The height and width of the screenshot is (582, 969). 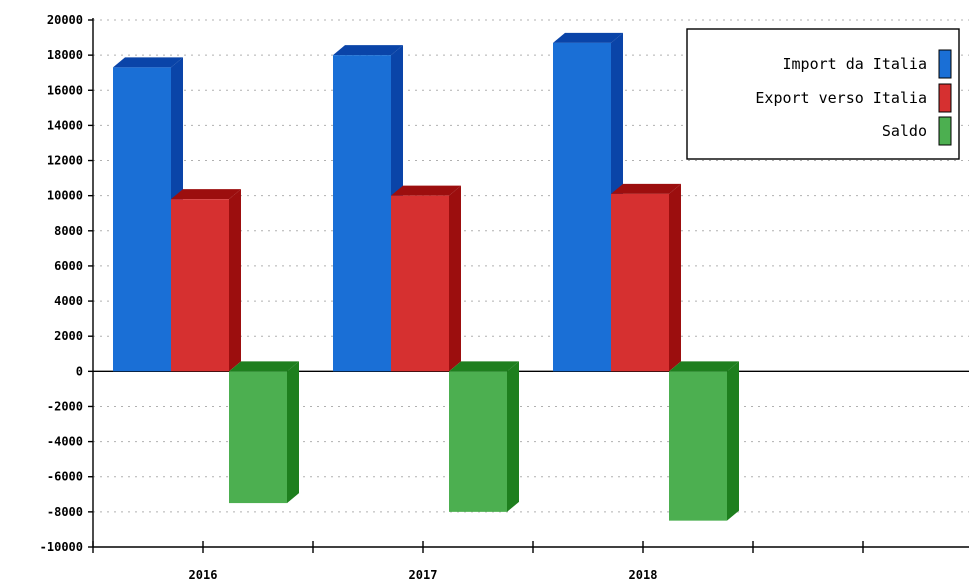 What do you see at coordinates (68, 266) in the screenshot?
I see `y-tick-label: 6000` at bounding box center [68, 266].